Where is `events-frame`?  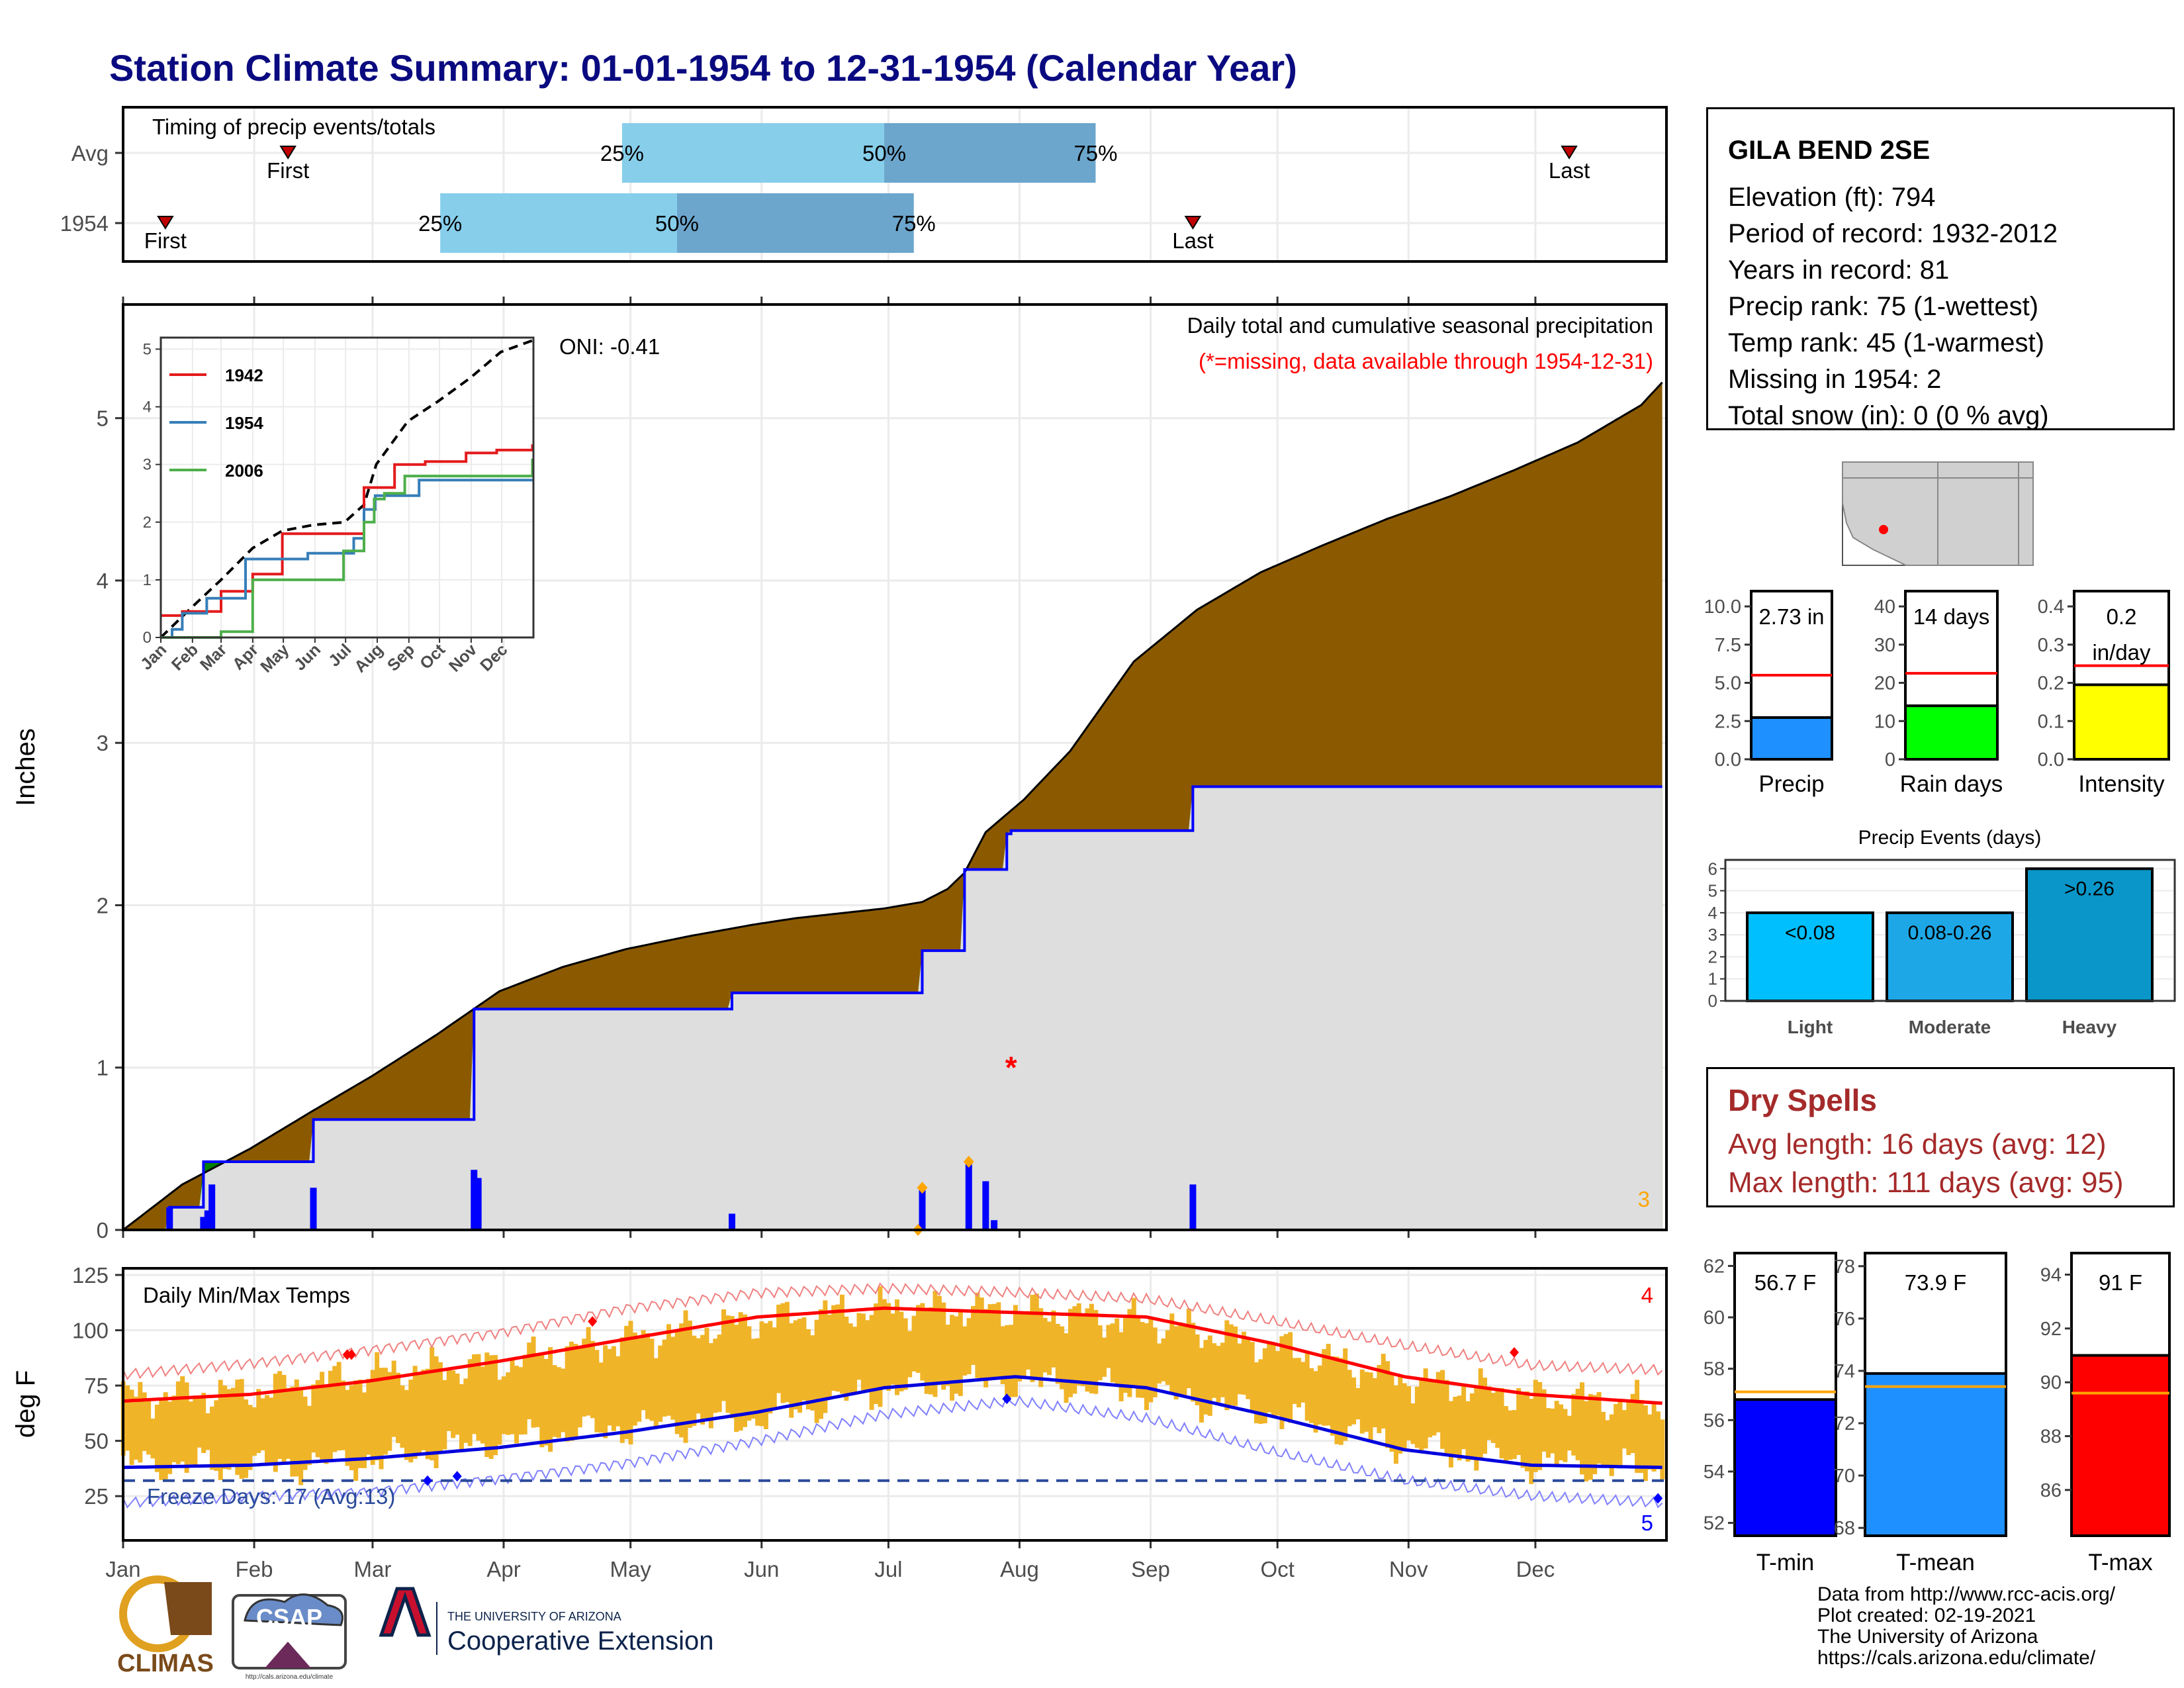
events-frame is located at coordinates (1950, 930).